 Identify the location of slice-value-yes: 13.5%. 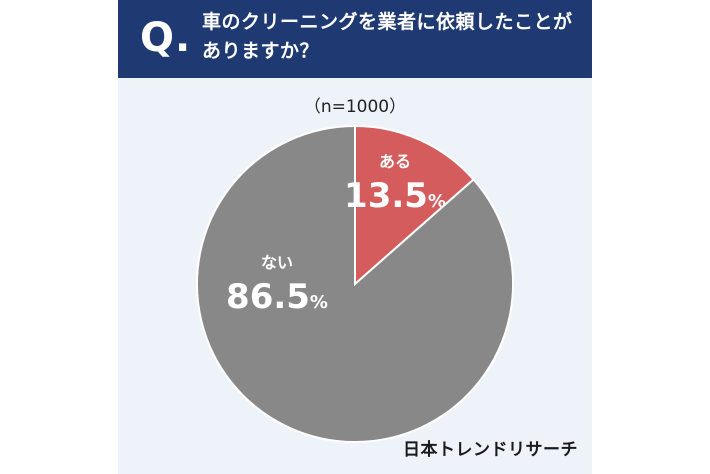
(395, 196).